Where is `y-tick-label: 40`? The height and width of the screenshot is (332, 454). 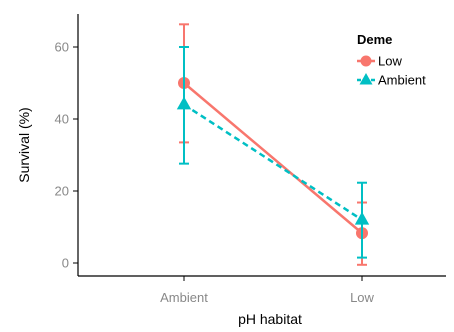
y-tick-label: 40 is located at coordinates (62, 119).